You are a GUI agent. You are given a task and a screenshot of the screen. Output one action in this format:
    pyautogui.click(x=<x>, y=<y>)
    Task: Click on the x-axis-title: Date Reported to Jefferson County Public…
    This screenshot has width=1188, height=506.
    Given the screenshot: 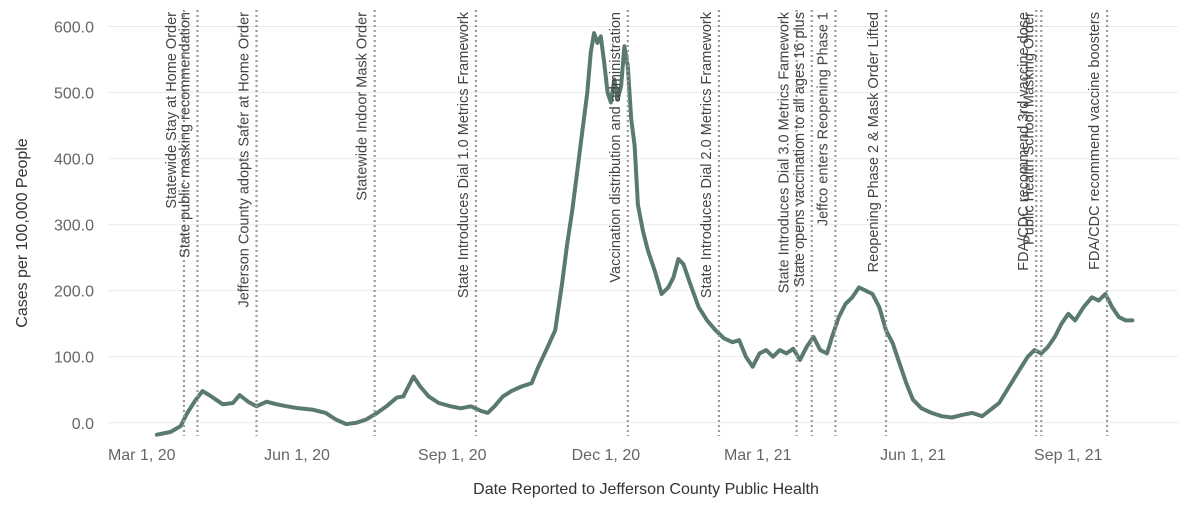 What is the action you would take?
    pyautogui.click(x=646, y=489)
    